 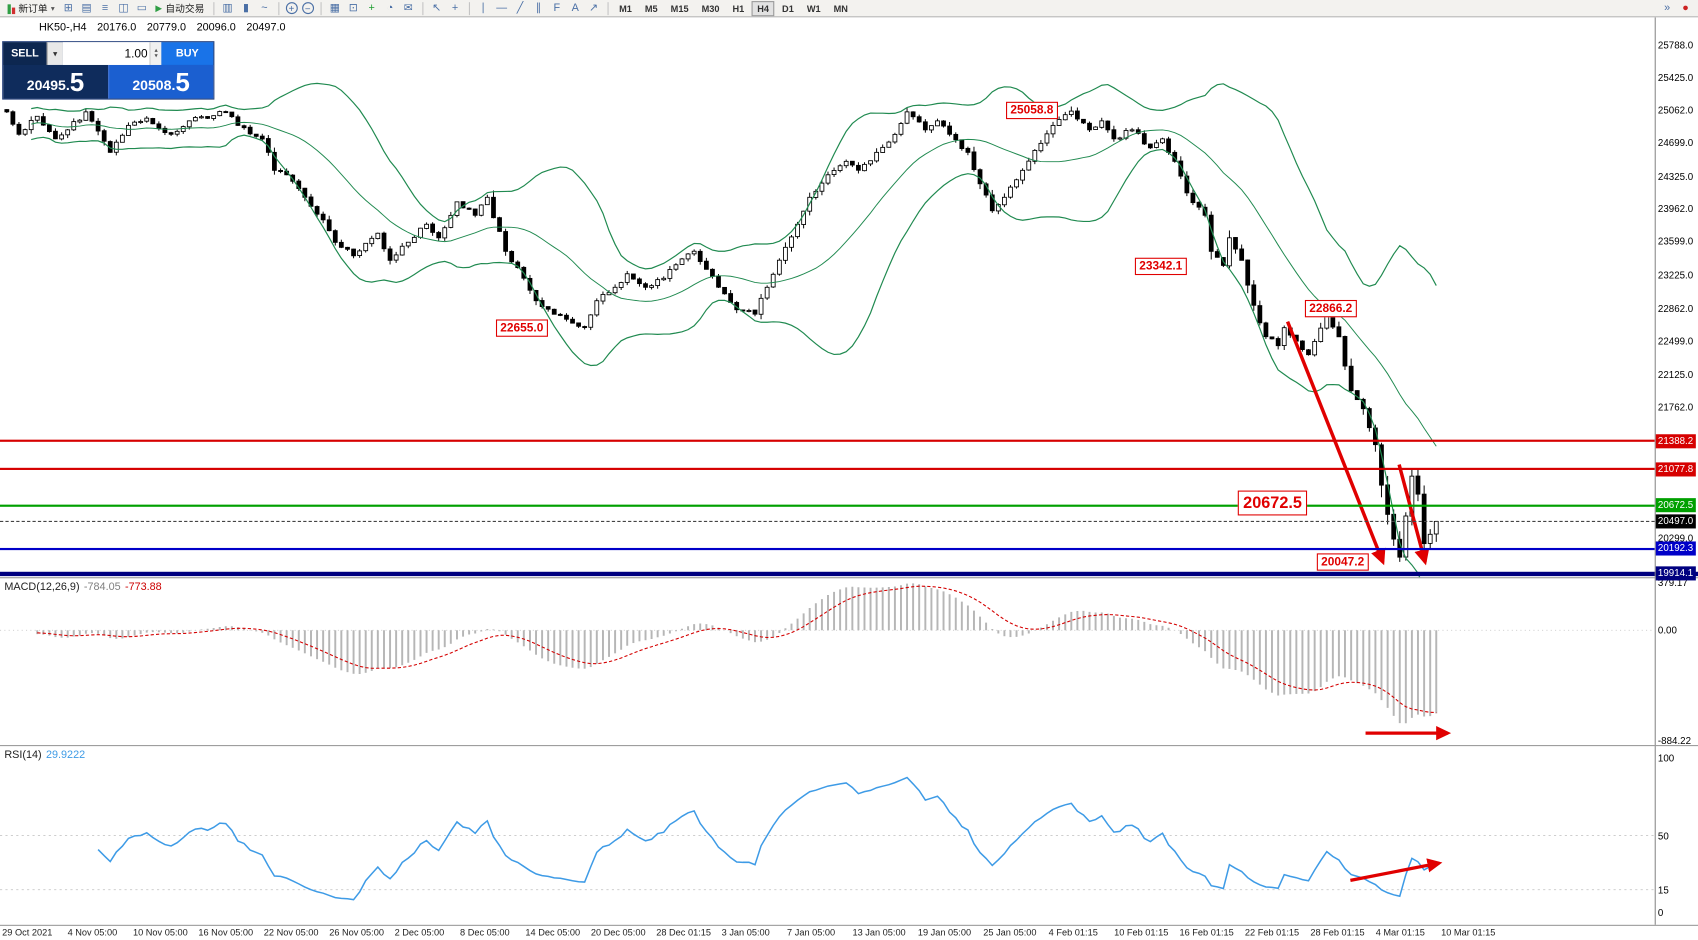 What do you see at coordinates (813, 8) in the screenshot?
I see `timeframe-w1-button: W1` at bounding box center [813, 8].